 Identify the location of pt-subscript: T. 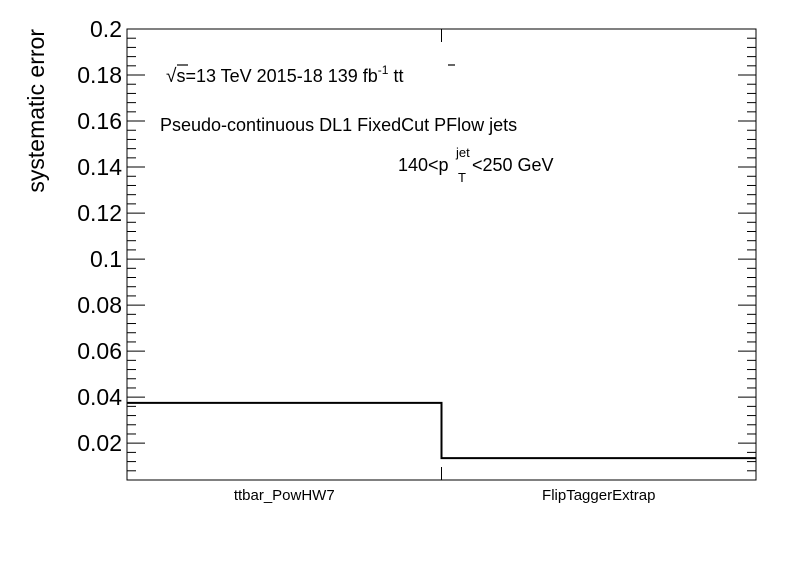
(462, 177).